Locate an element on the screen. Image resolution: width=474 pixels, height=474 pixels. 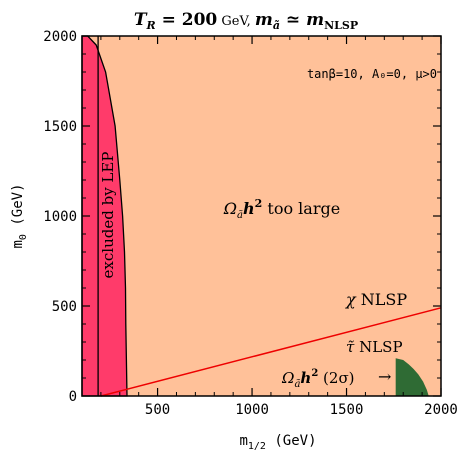
y-tick-label: 500 is located at coordinates (64, 307).